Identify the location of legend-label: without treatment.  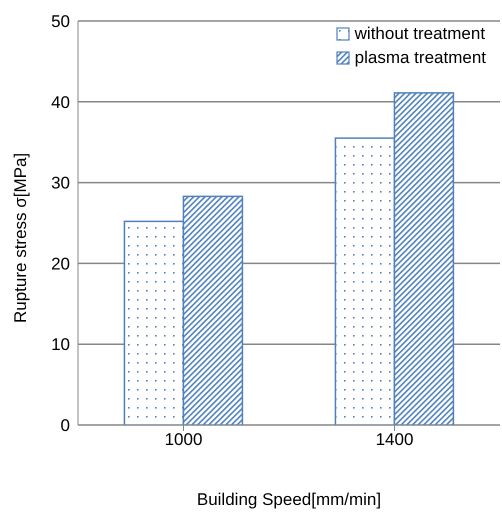
(420, 34).